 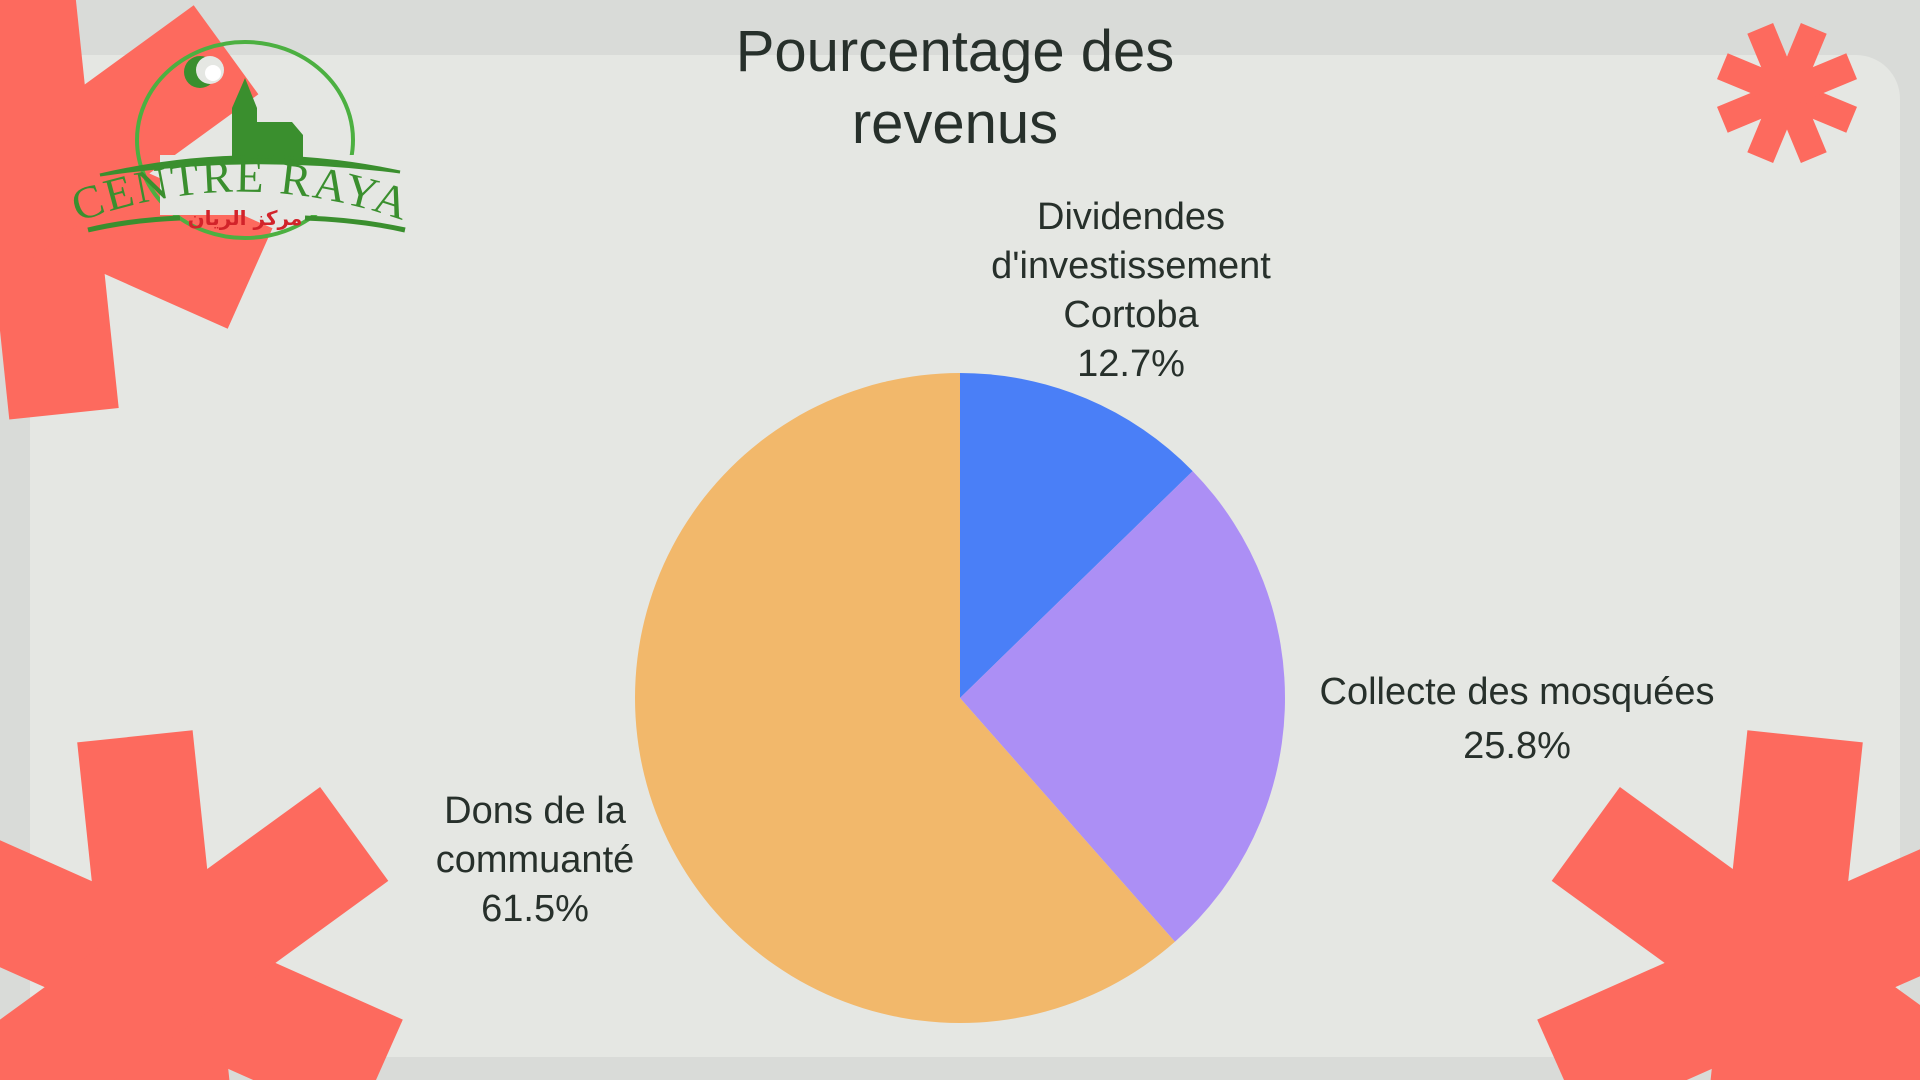 What do you see at coordinates (1517, 719) in the screenshot?
I see `slice-label-collecte: Collecte des mosquées 25.8%` at bounding box center [1517, 719].